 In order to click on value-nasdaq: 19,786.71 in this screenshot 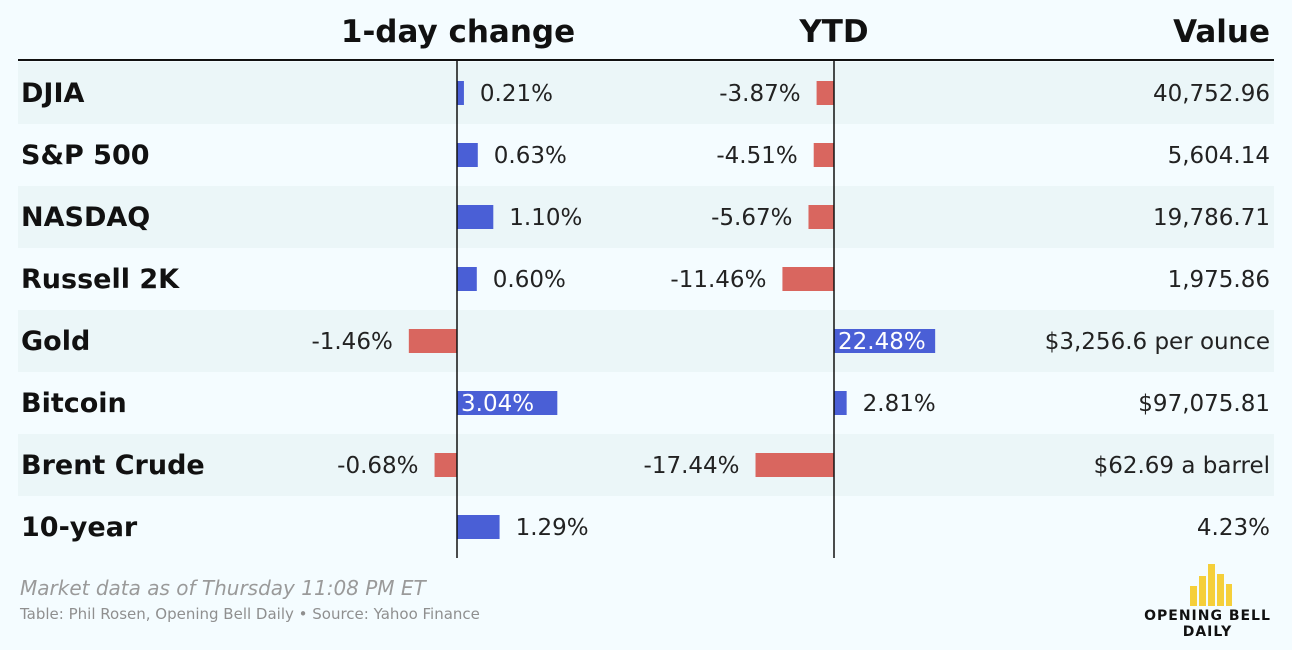, I will do `click(1211, 218)`.